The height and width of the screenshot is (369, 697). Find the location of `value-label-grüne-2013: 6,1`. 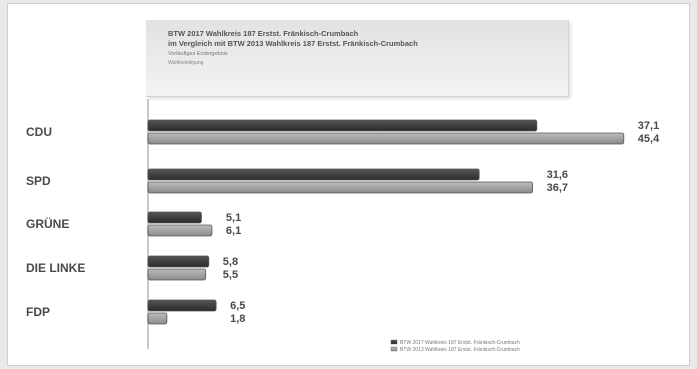

value-label-grüne-2013: 6,1 is located at coordinates (233, 231).